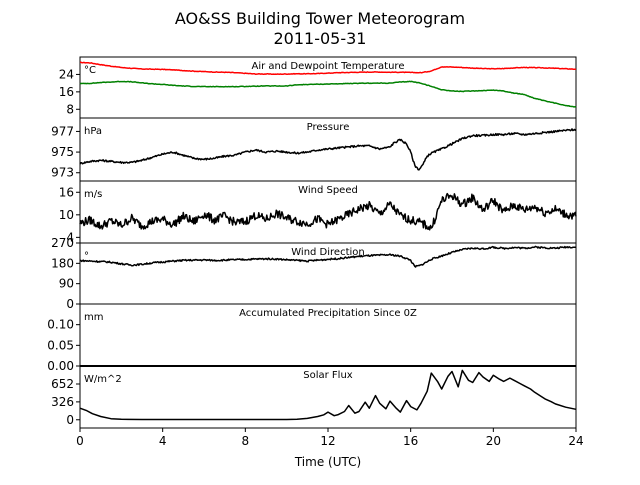 The width and height of the screenshot is (640, 485). What do you see at coordinates (327, 441) in the screenshot?
I see `x-tick-label: 12` at bounding box center [327, 441].